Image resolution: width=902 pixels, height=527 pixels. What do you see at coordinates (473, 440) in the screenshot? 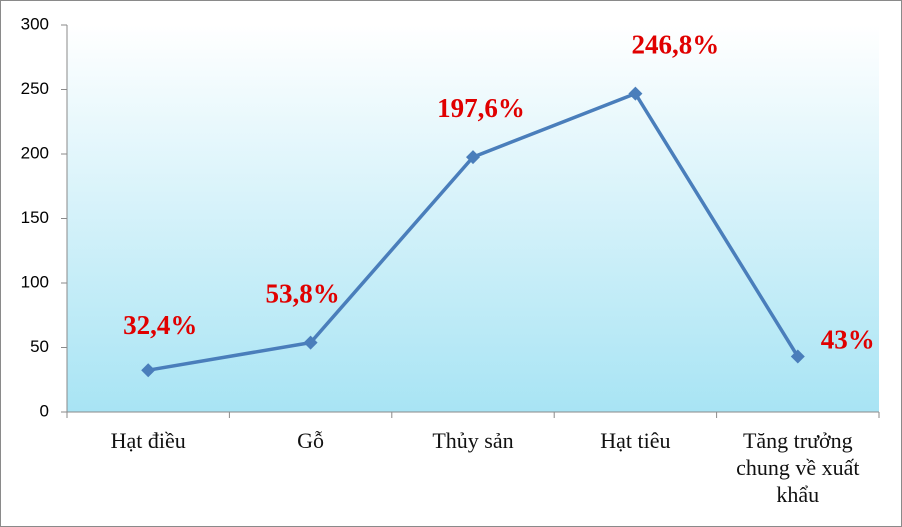
I see `x-tick-label: Thủy sản` at bounding box center [473, 440].